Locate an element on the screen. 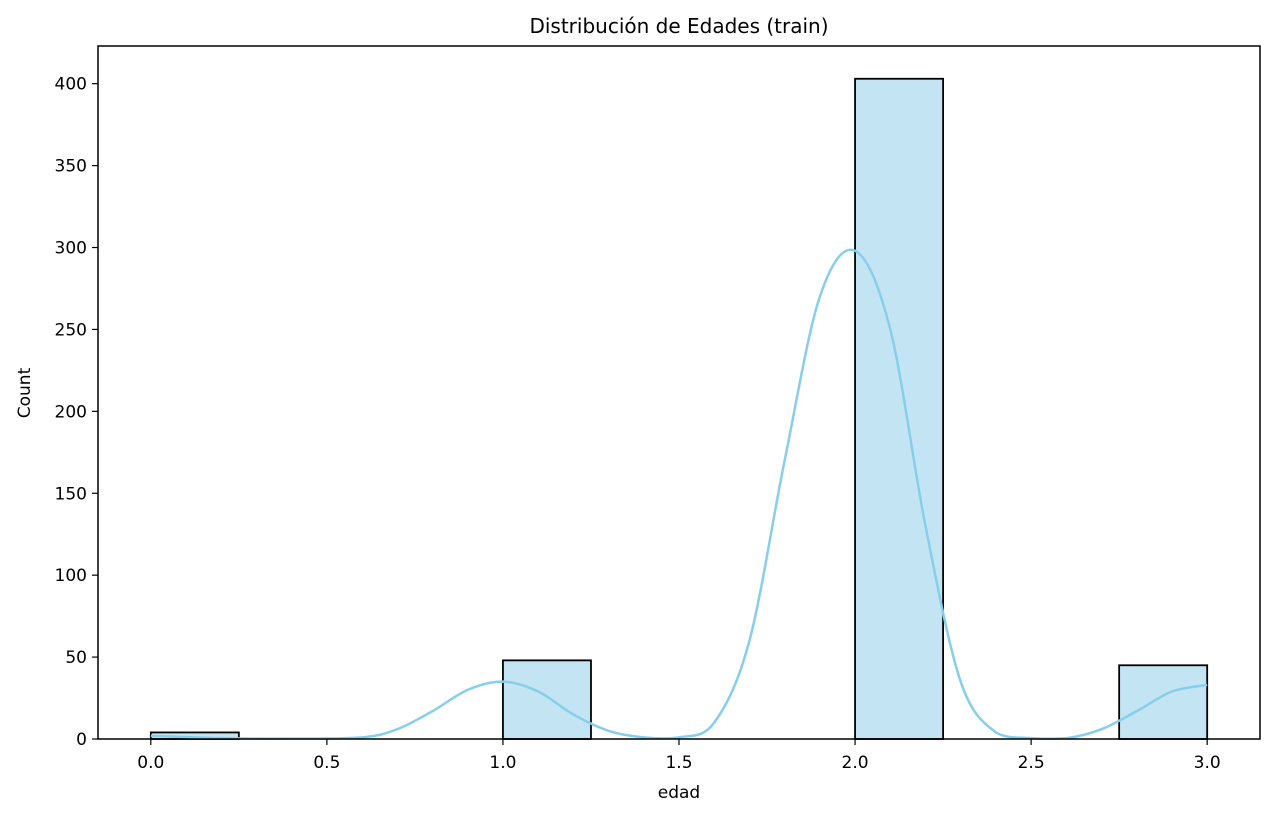 This screenshot has width=1275, height=817. y-axis-label: Count is located at coordinates (25, 392).